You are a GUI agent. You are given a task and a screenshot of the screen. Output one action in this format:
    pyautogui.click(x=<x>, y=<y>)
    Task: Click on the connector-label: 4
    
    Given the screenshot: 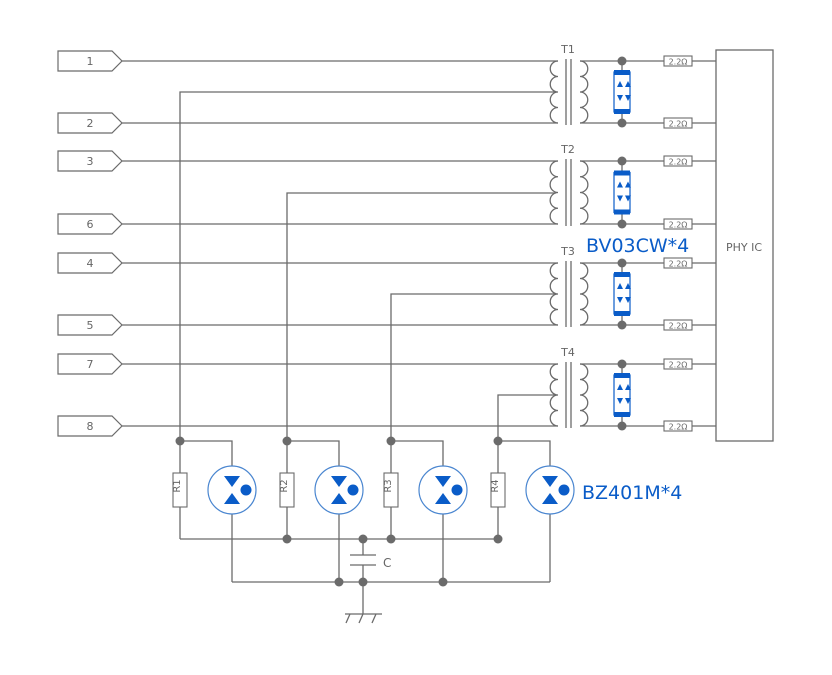 What is the action you would take?
    pyautogui.click(x=90, y=263)
    